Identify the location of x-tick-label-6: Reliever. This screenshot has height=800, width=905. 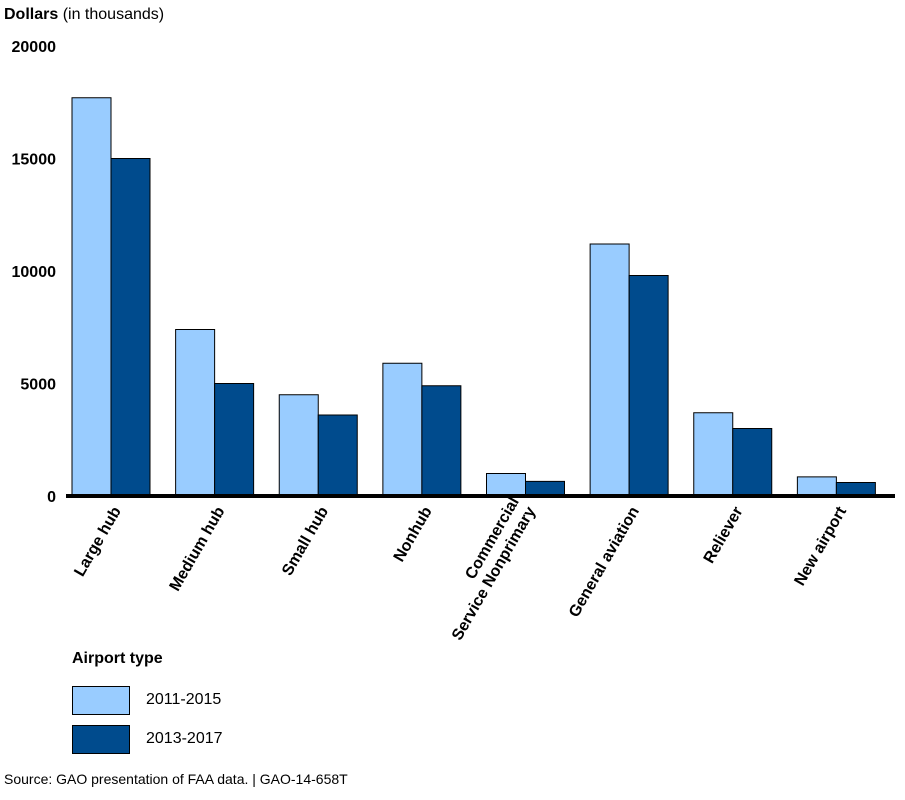
(724, 535).